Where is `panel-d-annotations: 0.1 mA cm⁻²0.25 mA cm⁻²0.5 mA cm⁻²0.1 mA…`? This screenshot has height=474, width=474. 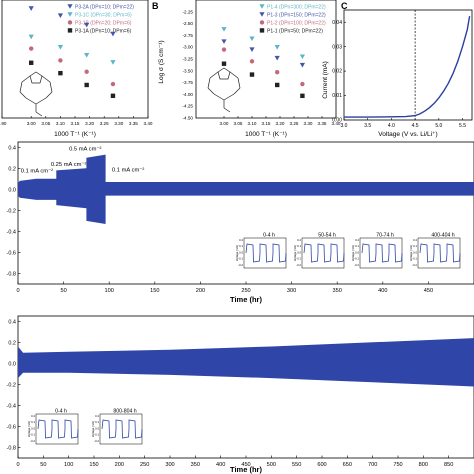
panel-d-annotations: 0.1 mA cm⁻²0.25 mA cm⁻²0.5 mA cm⁻²0.1 mA… is located at coordinates (83, 160).